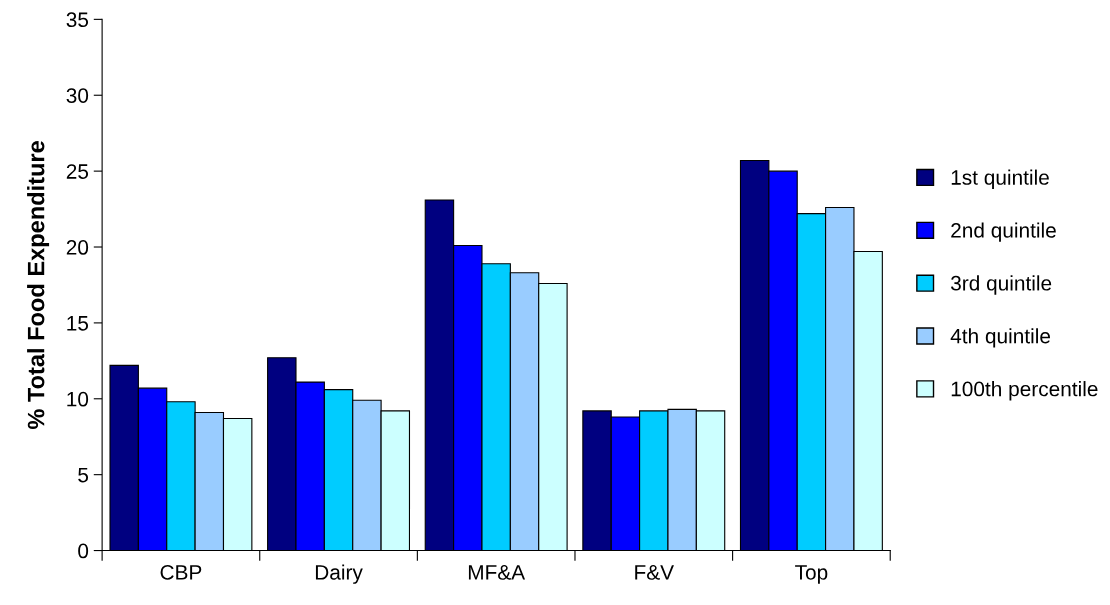  What do you see at coordinates (339, 574) in the screenshot?
I see `x-tick-label: Dairy` at bounding box center [339, 574].